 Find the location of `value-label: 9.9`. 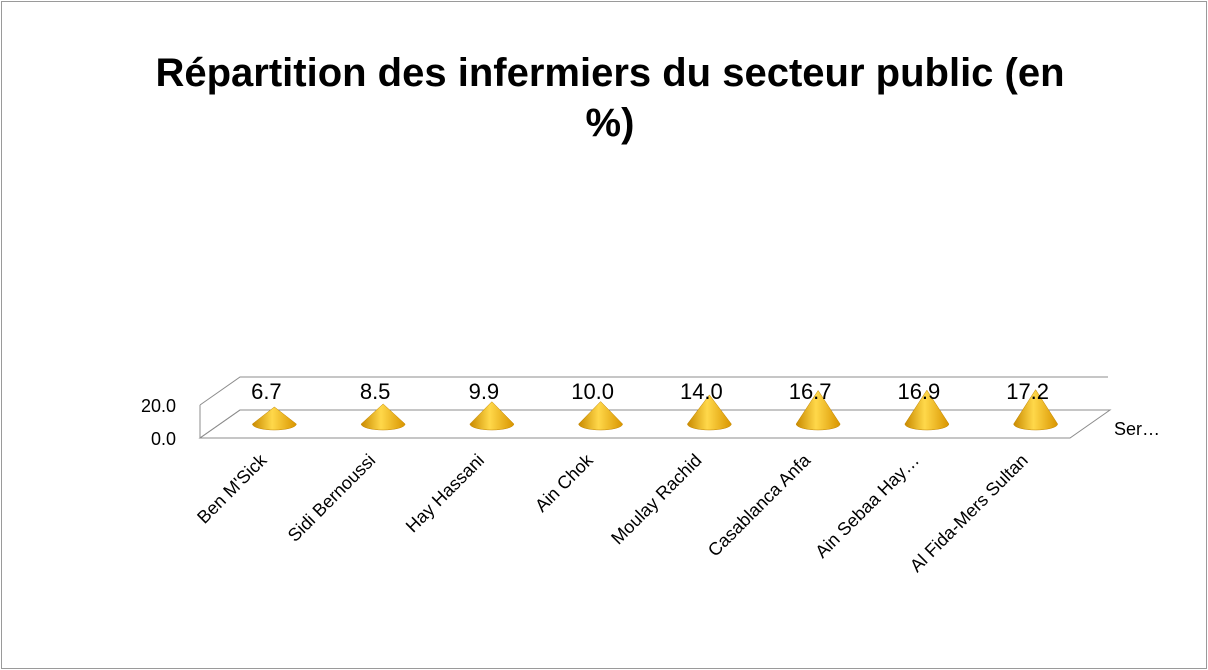

value-label: 9.9 is located at coordinates (484, 391).